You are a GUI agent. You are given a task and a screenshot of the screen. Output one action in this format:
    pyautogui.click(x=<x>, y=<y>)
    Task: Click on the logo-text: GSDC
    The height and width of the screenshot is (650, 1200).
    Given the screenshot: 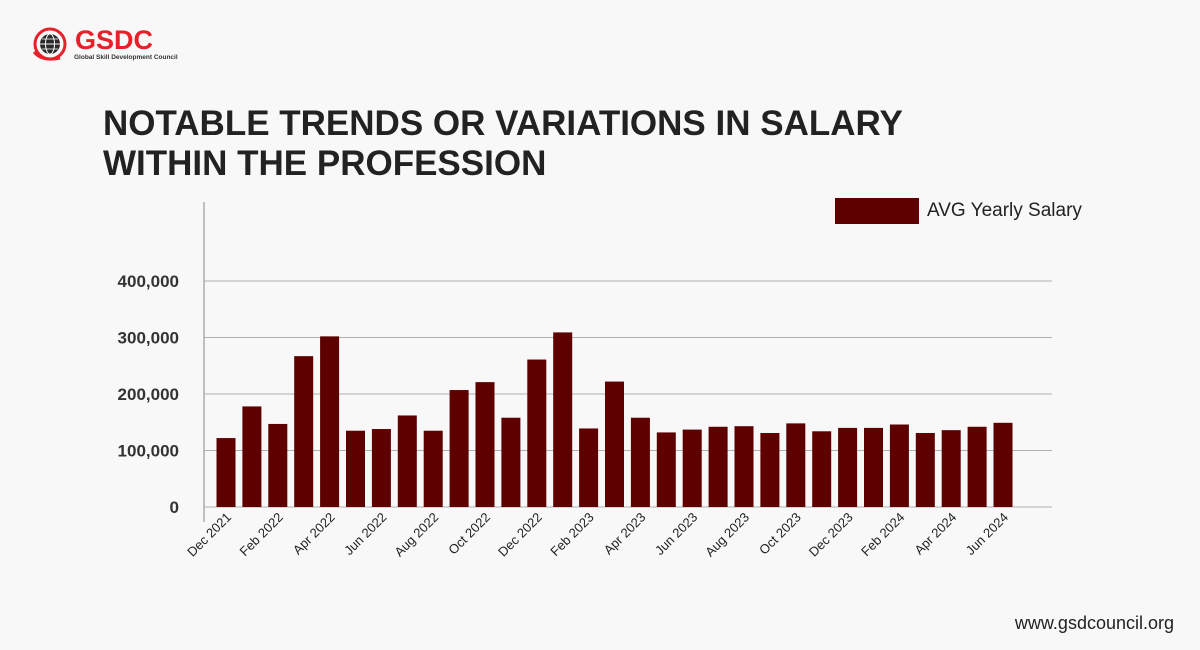 What is the action you would take?
    pyautogui.click(x=114, y=40)
    